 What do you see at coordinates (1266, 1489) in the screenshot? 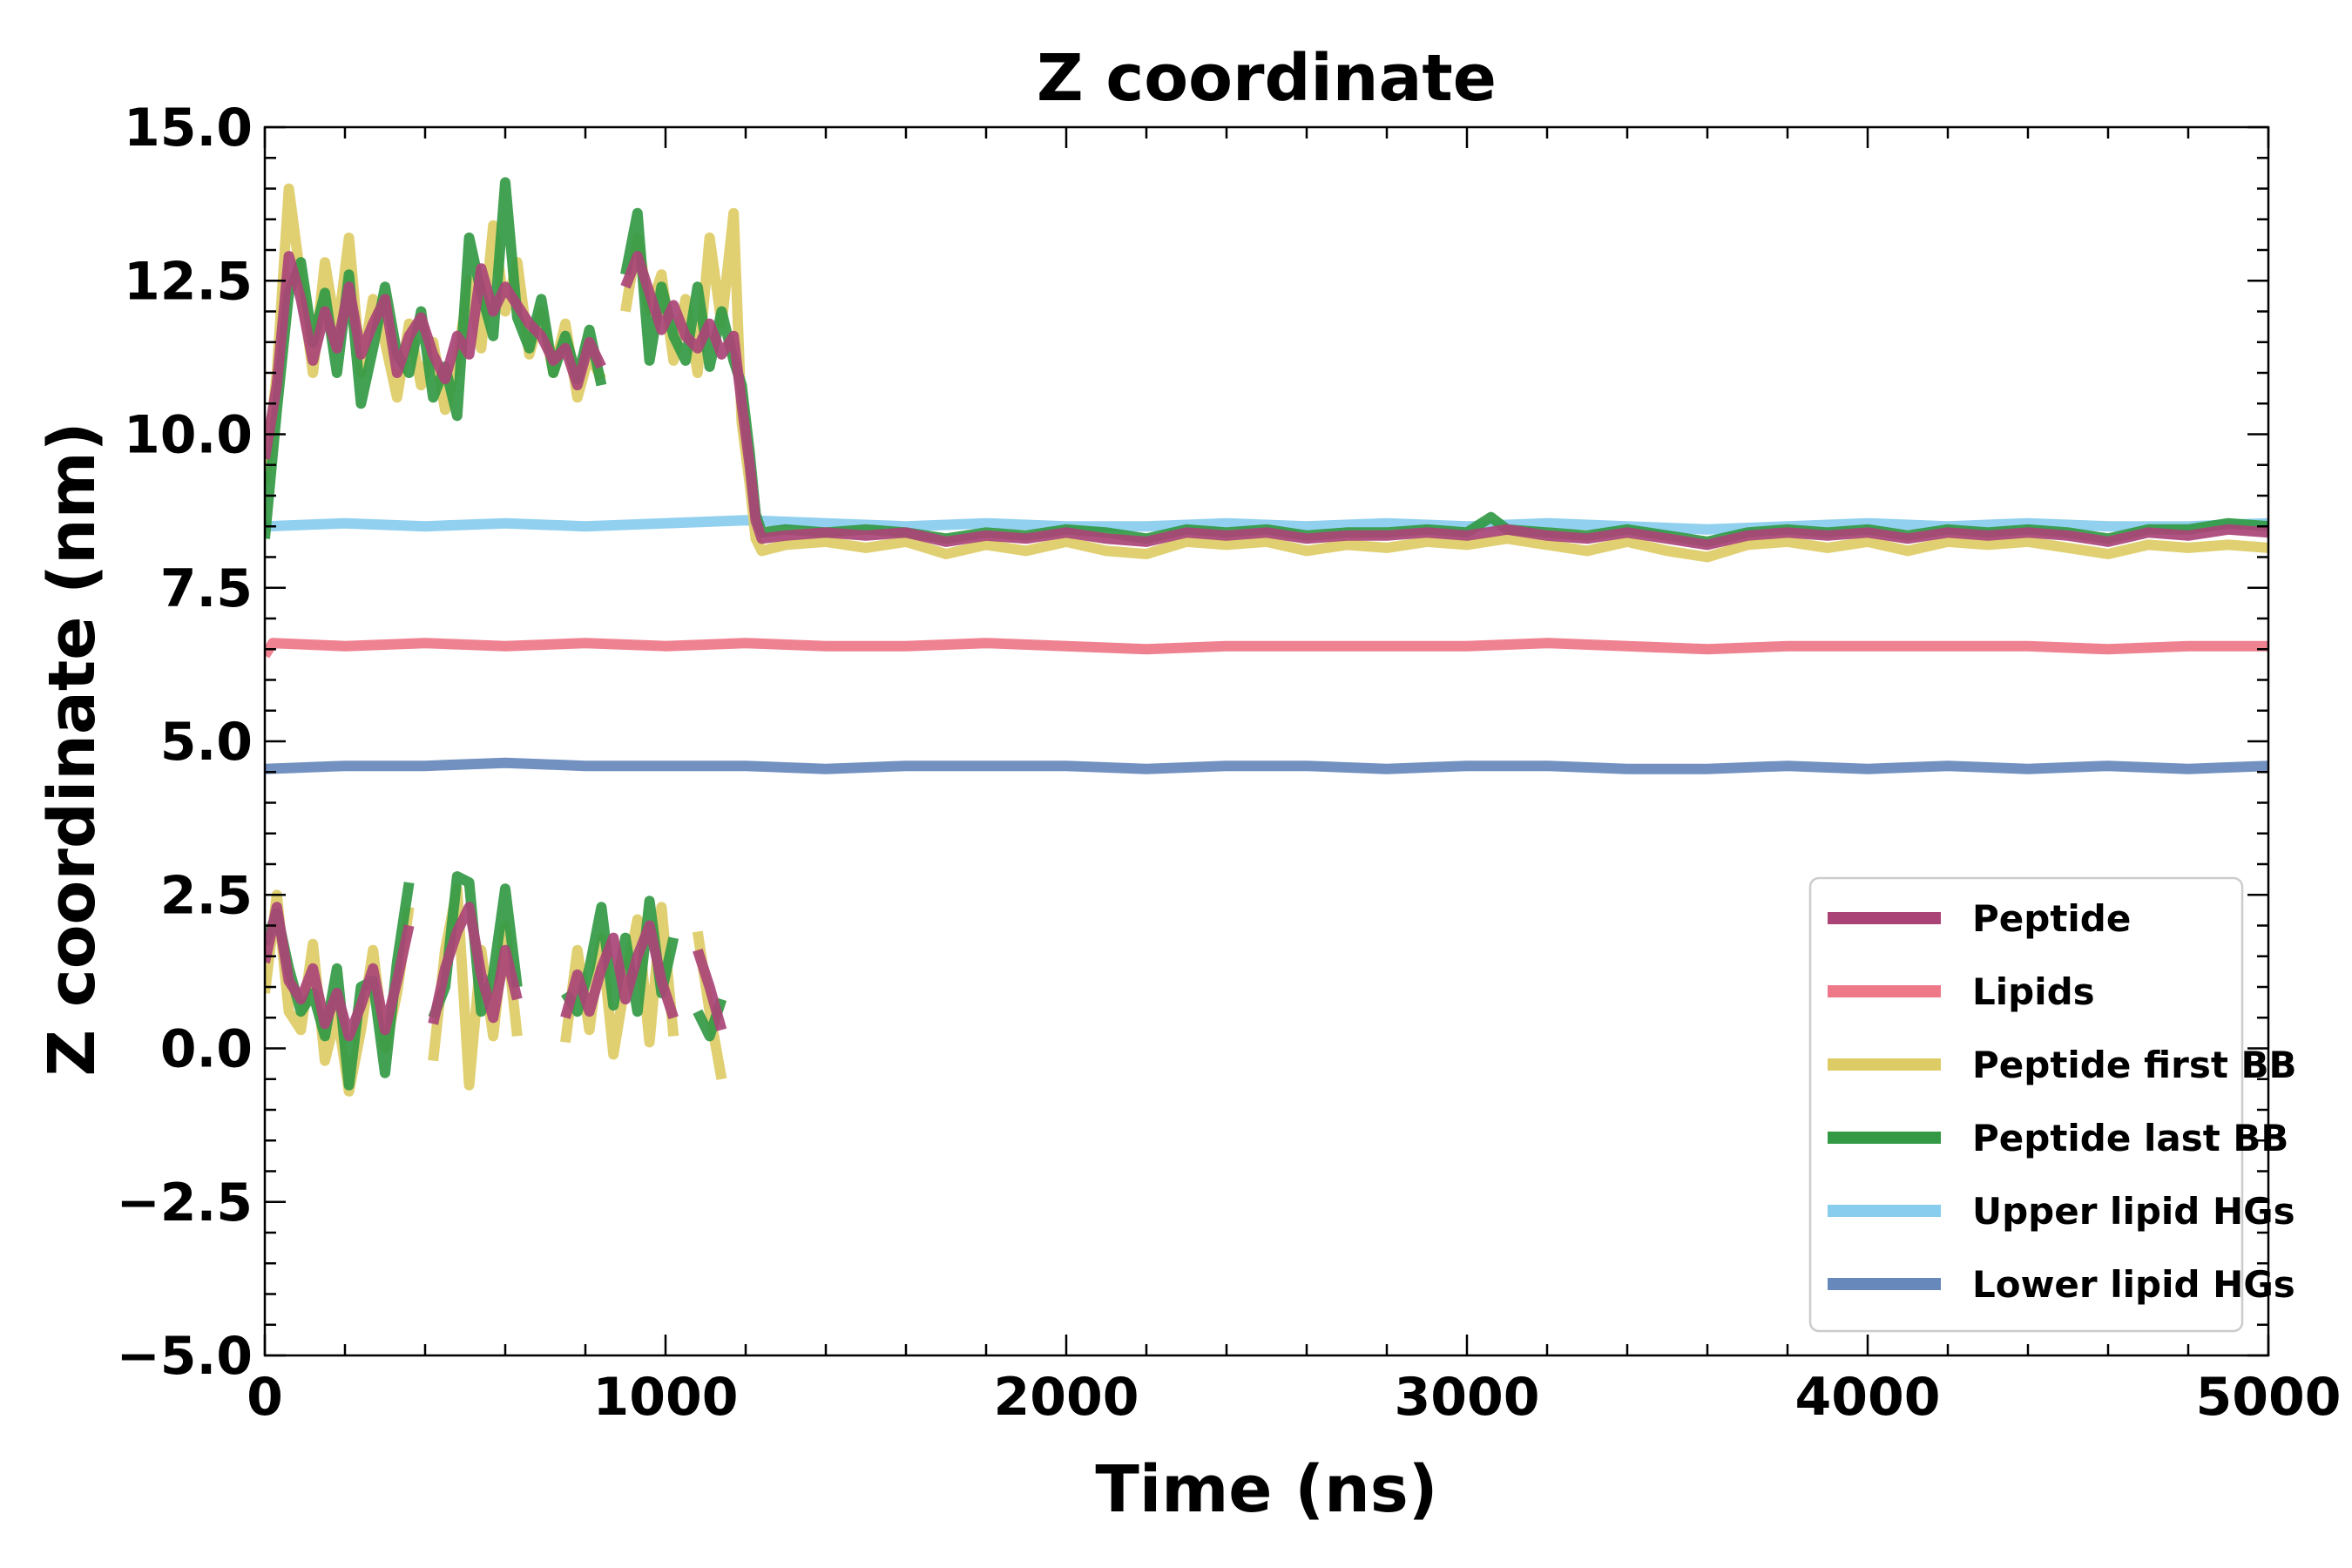
I see `x-axis-label: Time (ns)` at bounding box center [1266, 1489].